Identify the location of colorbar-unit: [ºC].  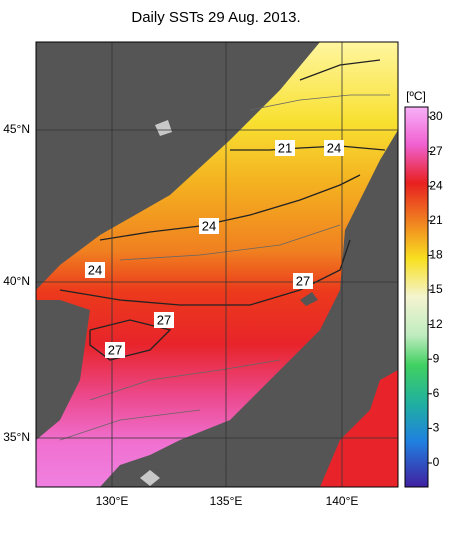
(416, 96).